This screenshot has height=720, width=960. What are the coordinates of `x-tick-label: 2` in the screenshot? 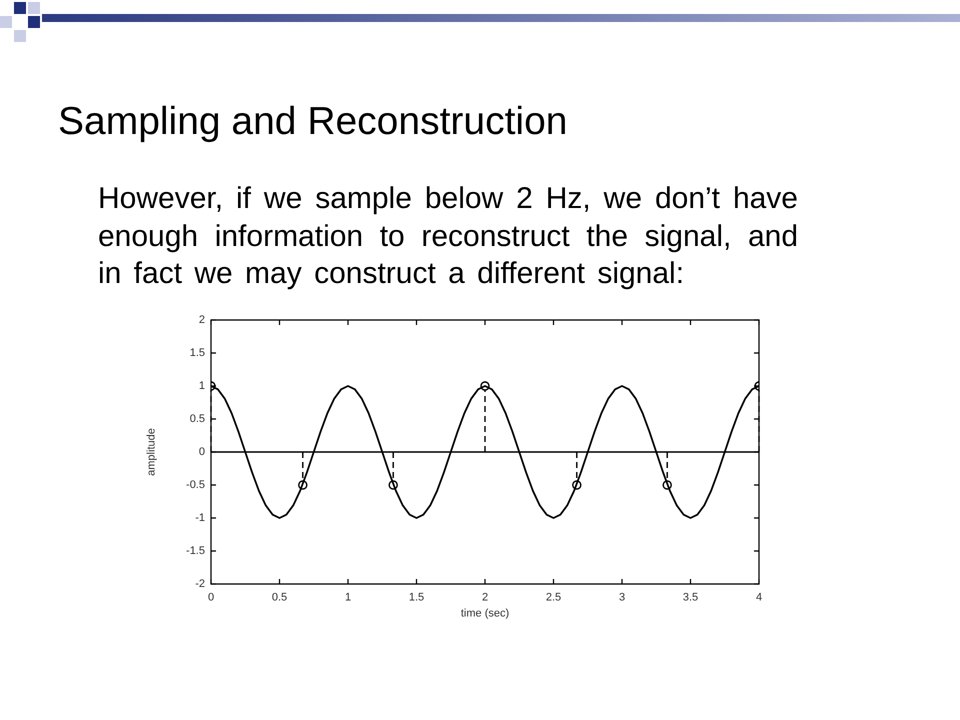 It's located at (485, 598).